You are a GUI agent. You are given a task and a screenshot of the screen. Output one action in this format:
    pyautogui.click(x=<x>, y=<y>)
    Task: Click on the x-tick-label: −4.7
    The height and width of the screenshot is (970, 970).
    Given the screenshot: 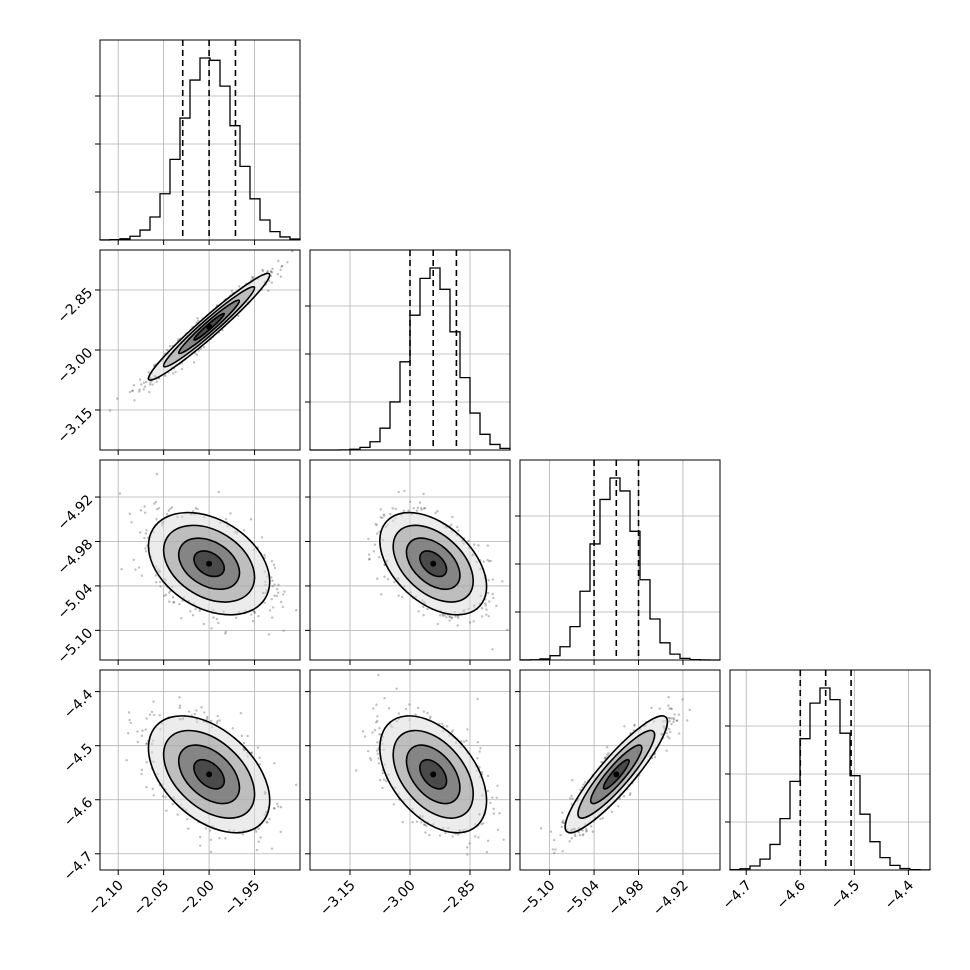 What is the action you would take?
    pyautogui.click(x=737, y=894)
    